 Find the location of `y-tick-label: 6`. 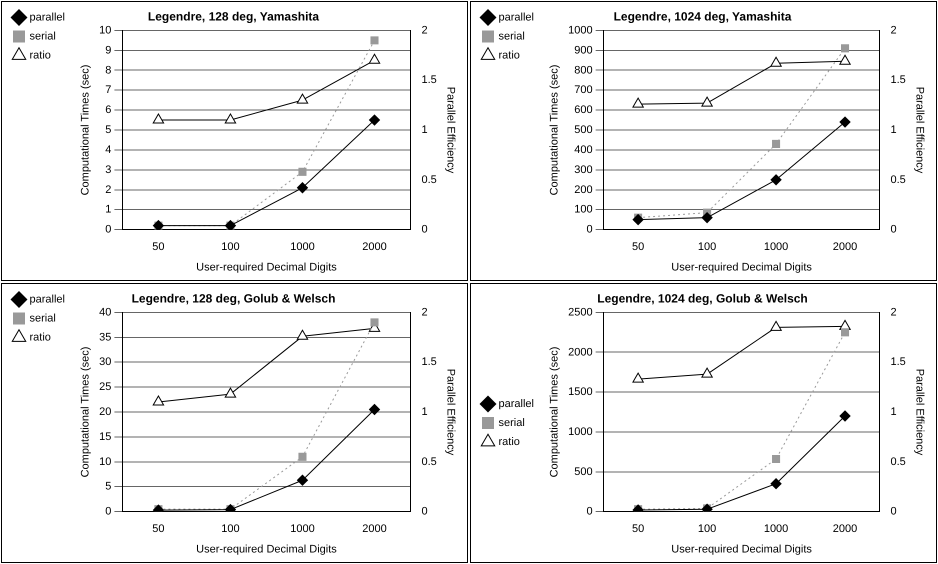

y-tick-label: 6 is located at coordinates (108, 110).